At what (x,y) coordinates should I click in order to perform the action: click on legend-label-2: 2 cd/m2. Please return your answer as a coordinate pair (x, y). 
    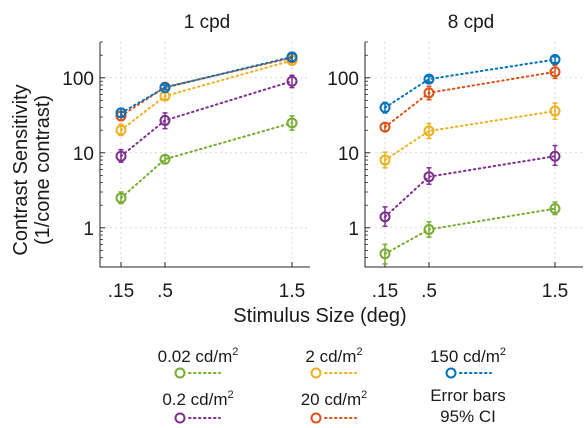
    Looking at the image, I should click on (333, 356).